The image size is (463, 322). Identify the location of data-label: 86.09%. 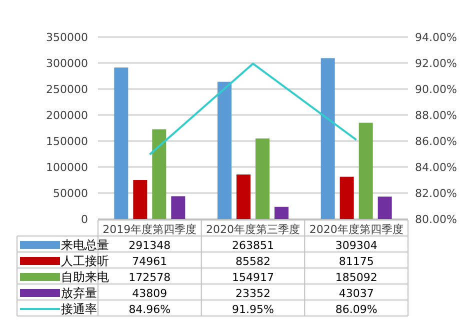
(356, 309).